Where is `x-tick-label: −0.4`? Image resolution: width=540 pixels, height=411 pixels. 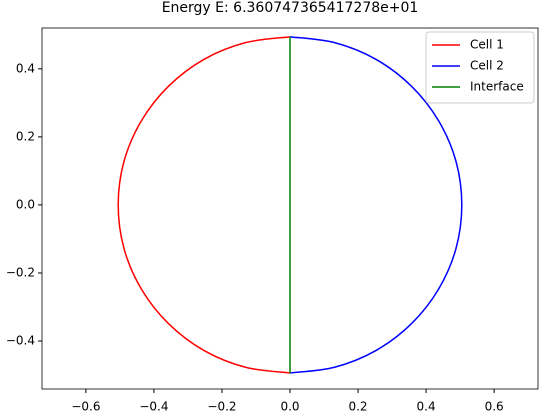 x-tick-label: −0.4 is located at coordinates (153, 405).